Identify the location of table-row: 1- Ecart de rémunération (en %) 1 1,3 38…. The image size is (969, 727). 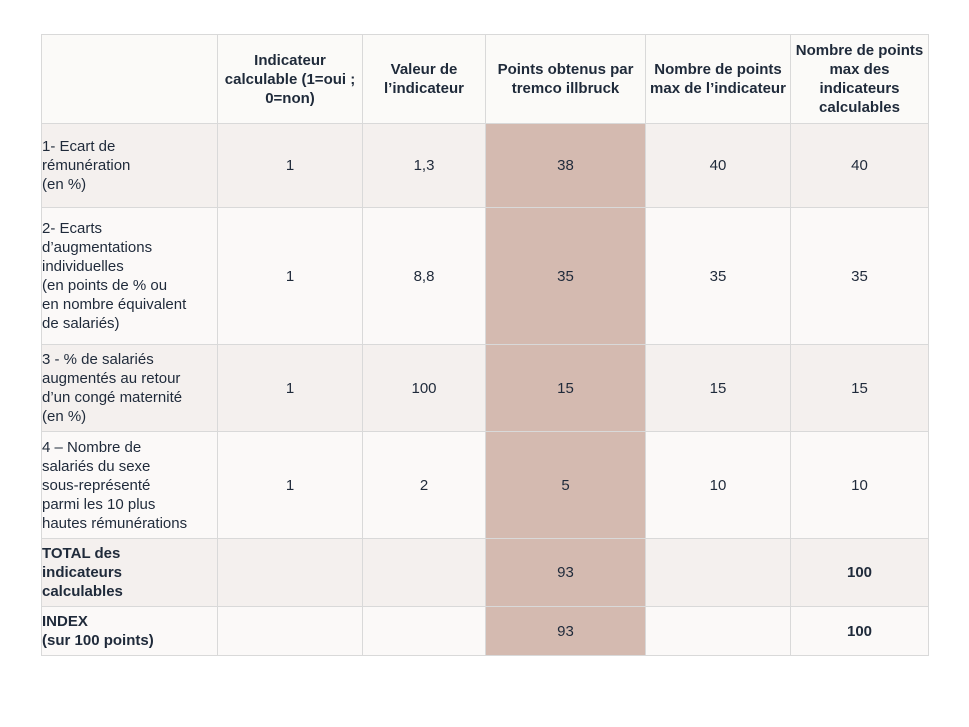
(485, 165).